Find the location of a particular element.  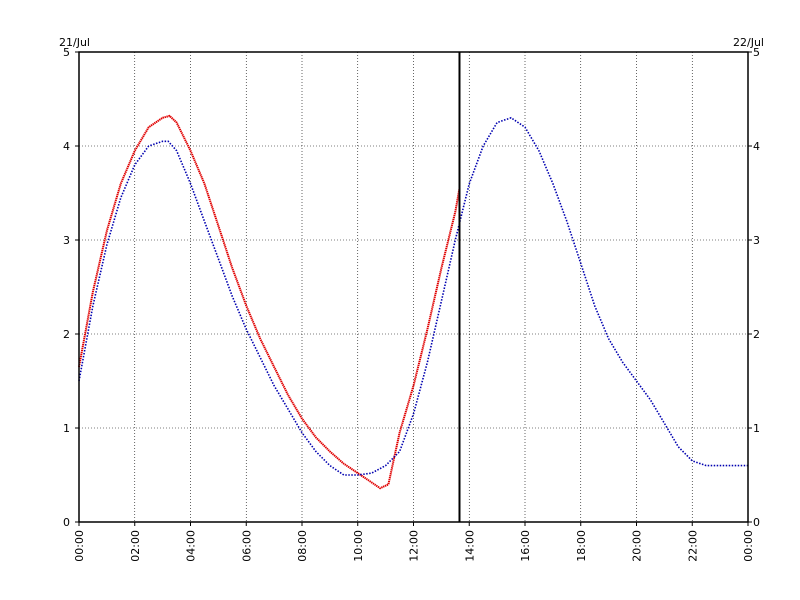

x-tick-label: 10:00 is located at coordinates (358, 546).